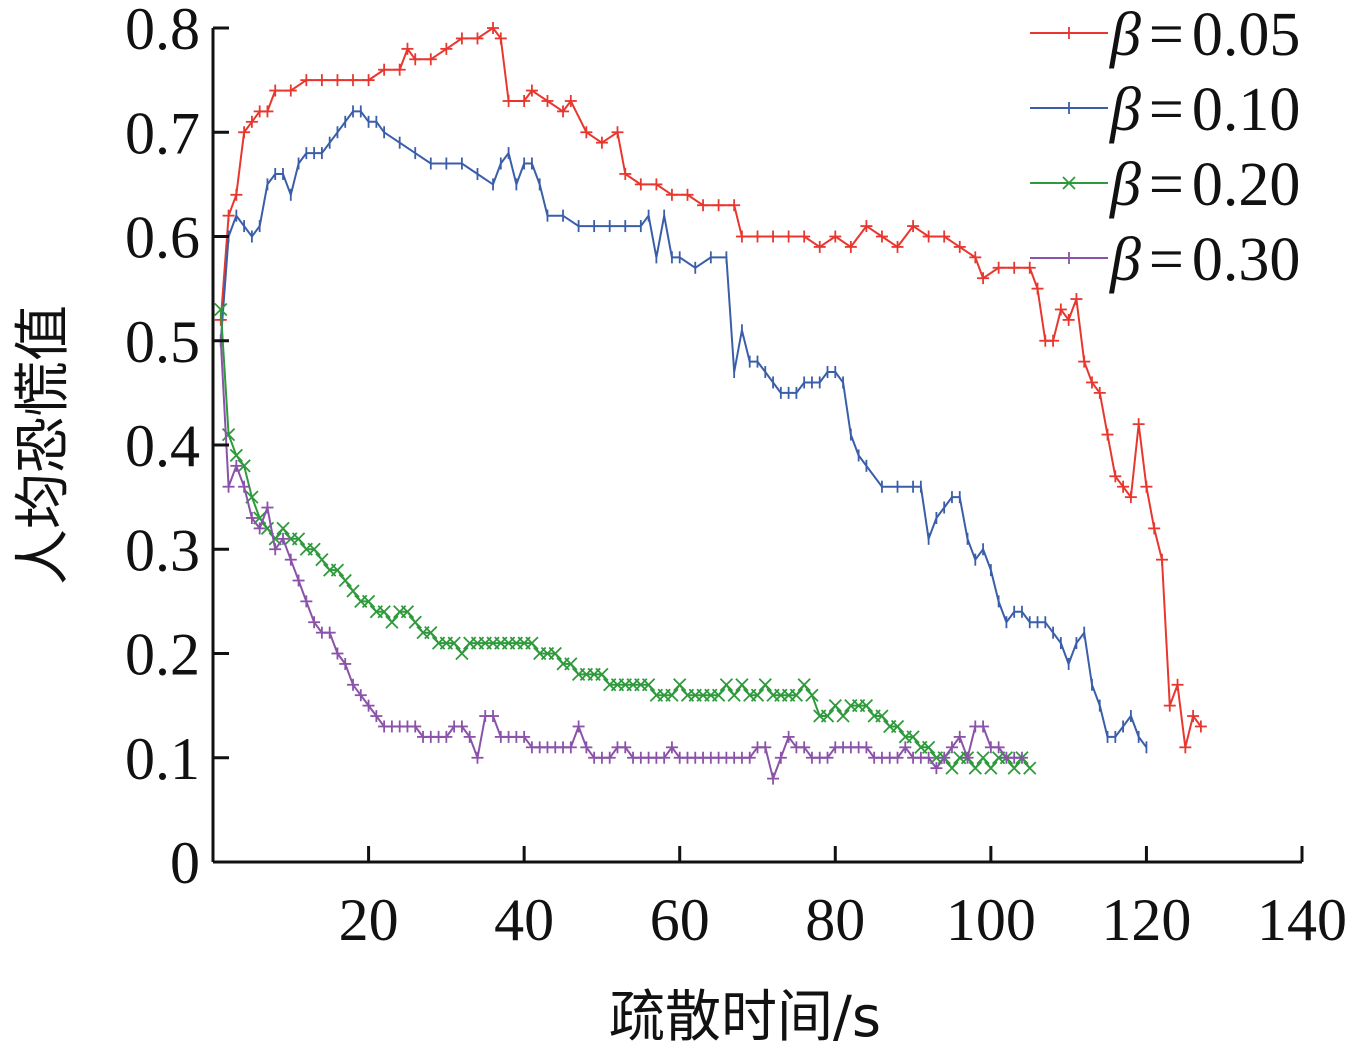 This screenshot has width=1360, height=1050. I want to click on x-tick-label: 100, so click(991, 920).